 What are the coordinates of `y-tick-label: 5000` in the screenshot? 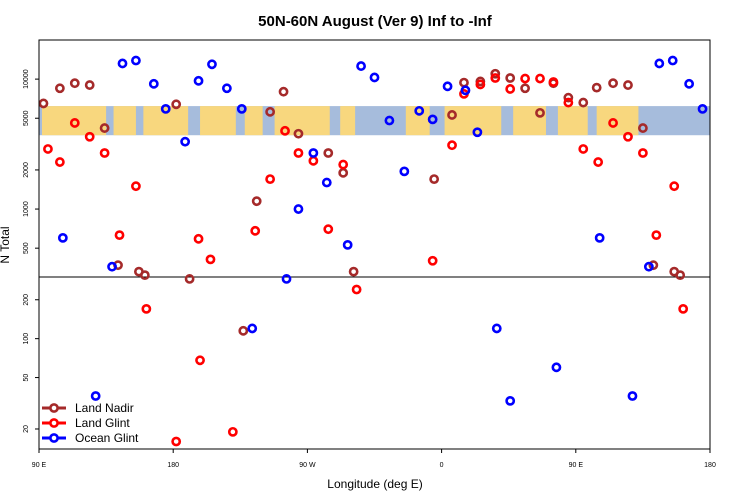 It's located at (26, 118).